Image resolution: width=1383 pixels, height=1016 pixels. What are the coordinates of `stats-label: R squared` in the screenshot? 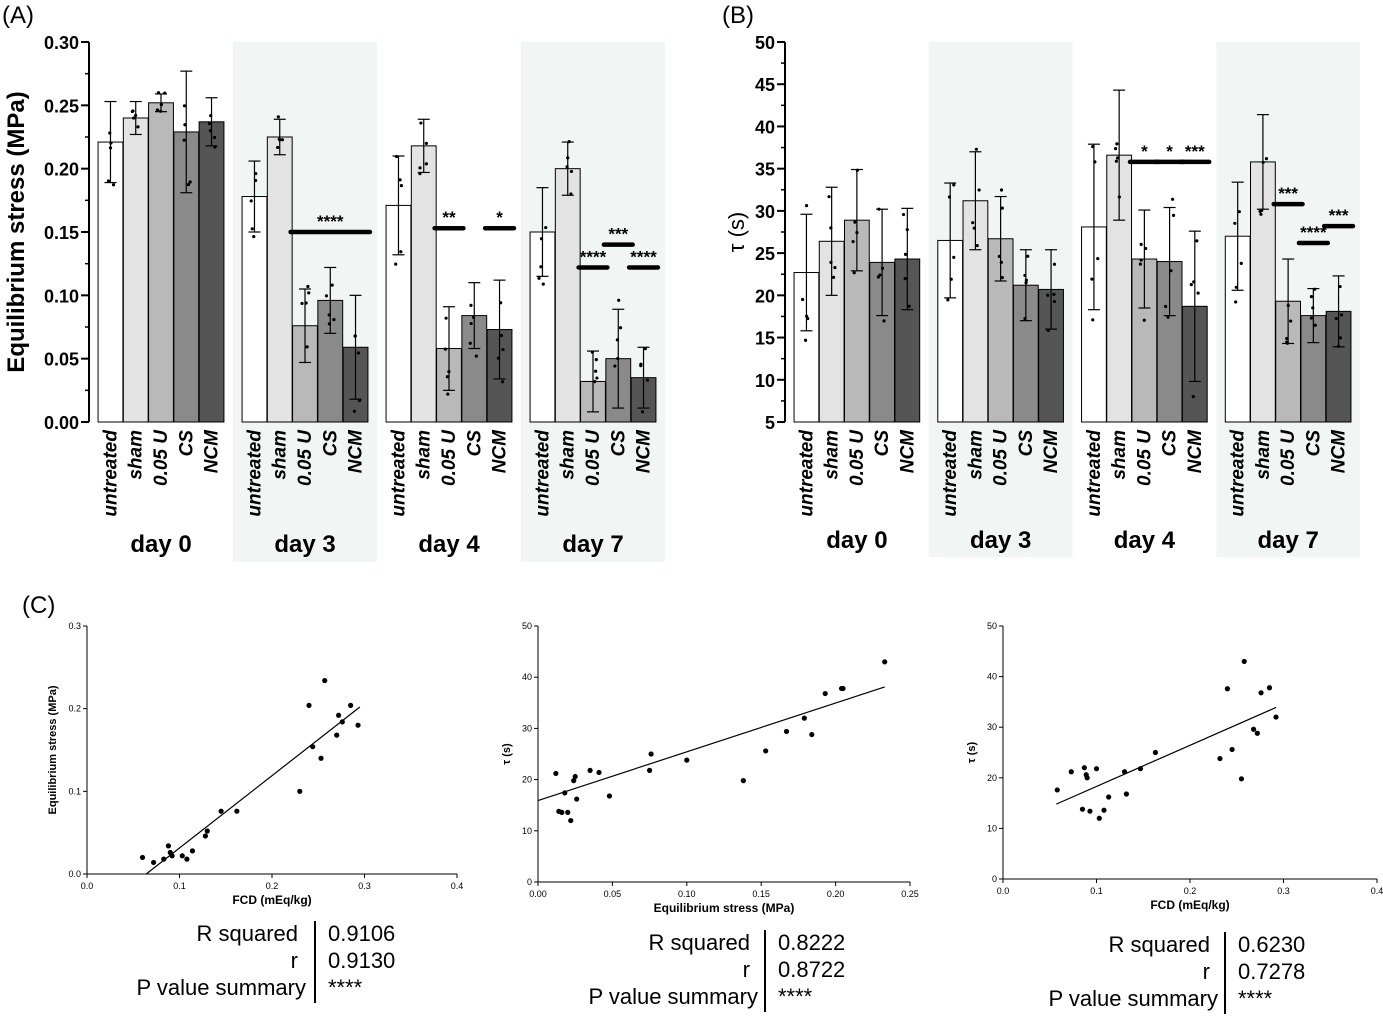 It's located at (247, 933).